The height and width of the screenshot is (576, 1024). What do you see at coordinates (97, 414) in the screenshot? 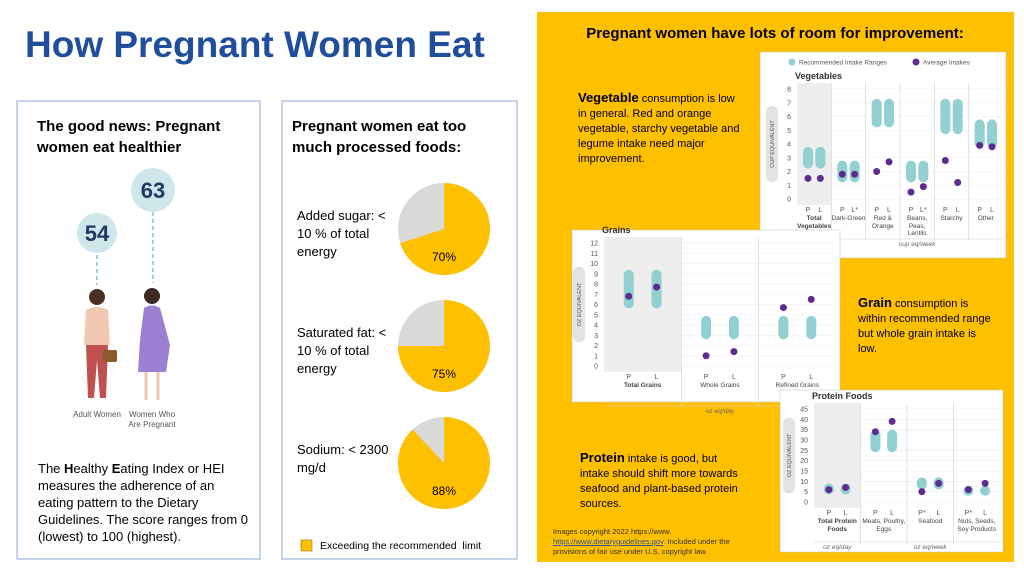
I see `figure-label: Adult Women` at bounding box center [97, 414].